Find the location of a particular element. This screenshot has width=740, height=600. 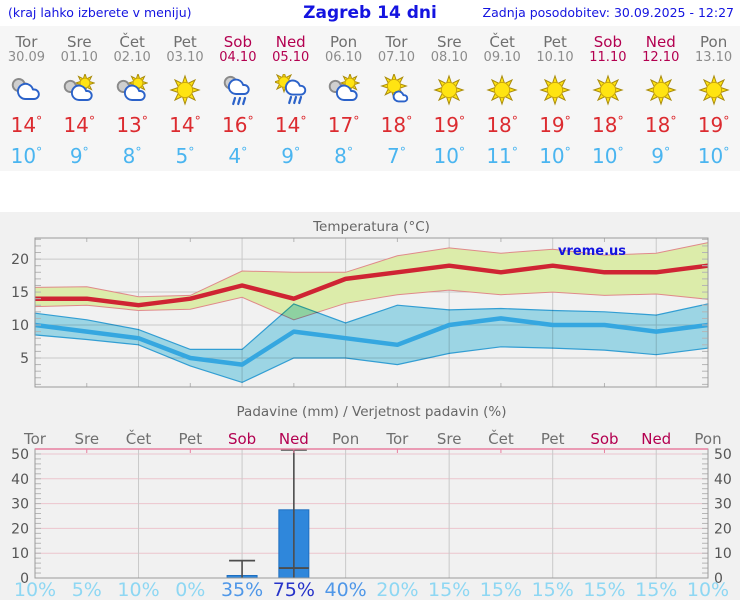

temp-max: 17° is located at coordinates (343, 124).